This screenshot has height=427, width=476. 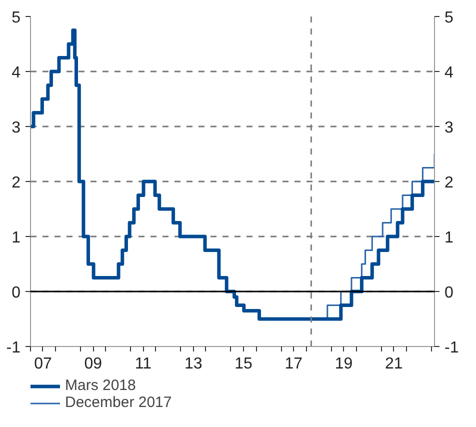 I want to click on y-tick-label: 1, so click(x=16, y=238).